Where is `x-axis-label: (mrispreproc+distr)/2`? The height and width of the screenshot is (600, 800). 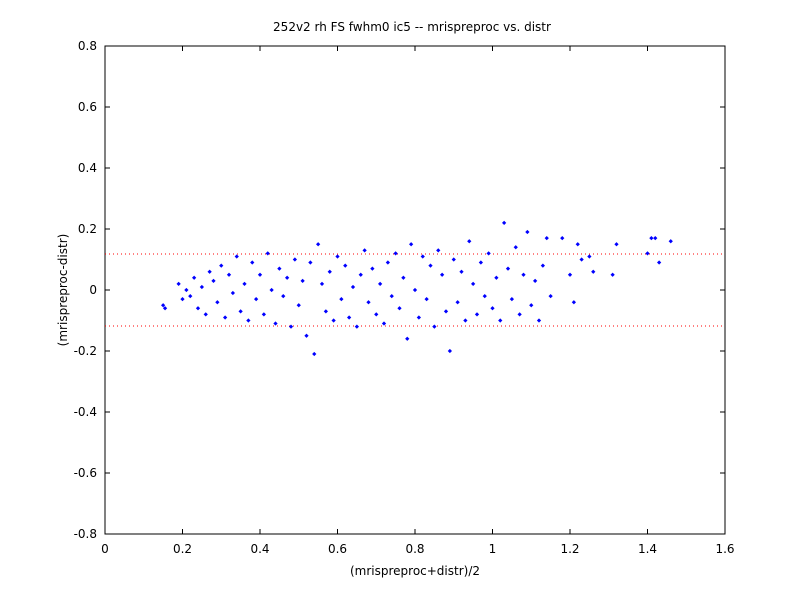 x-axis-label: (mrispreproc+distr)/2 is located at coordinates (415, 571).